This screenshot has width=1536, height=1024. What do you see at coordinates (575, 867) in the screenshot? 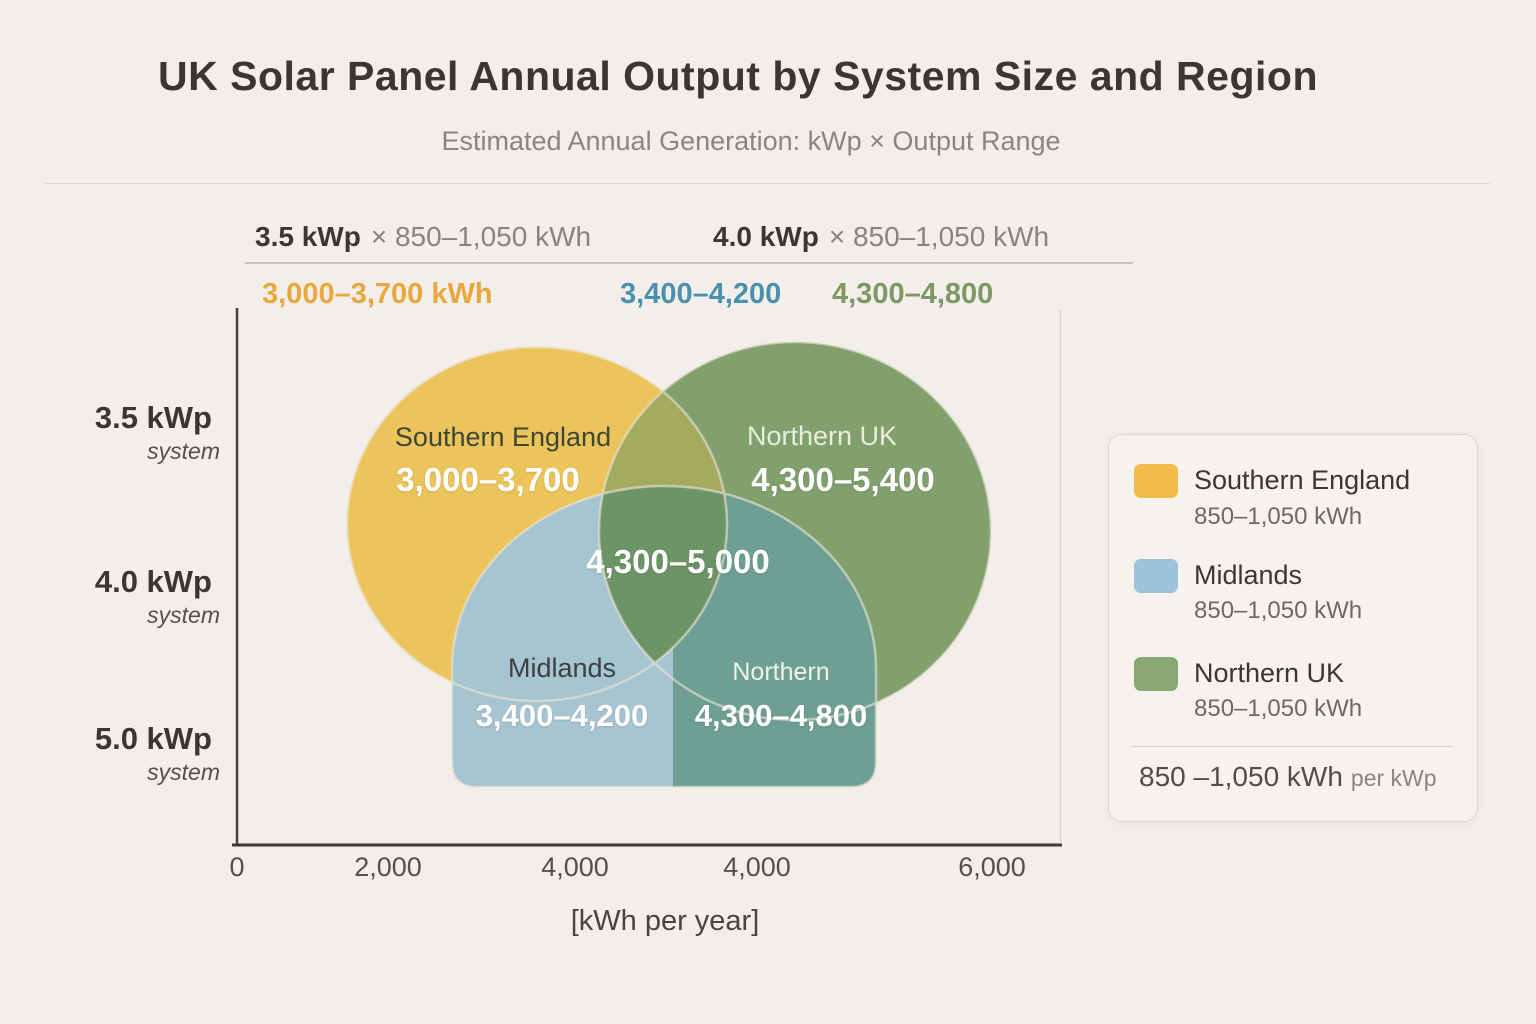
I see `x-tick-4000-a: 4,000` at bounding box center [575, 867].